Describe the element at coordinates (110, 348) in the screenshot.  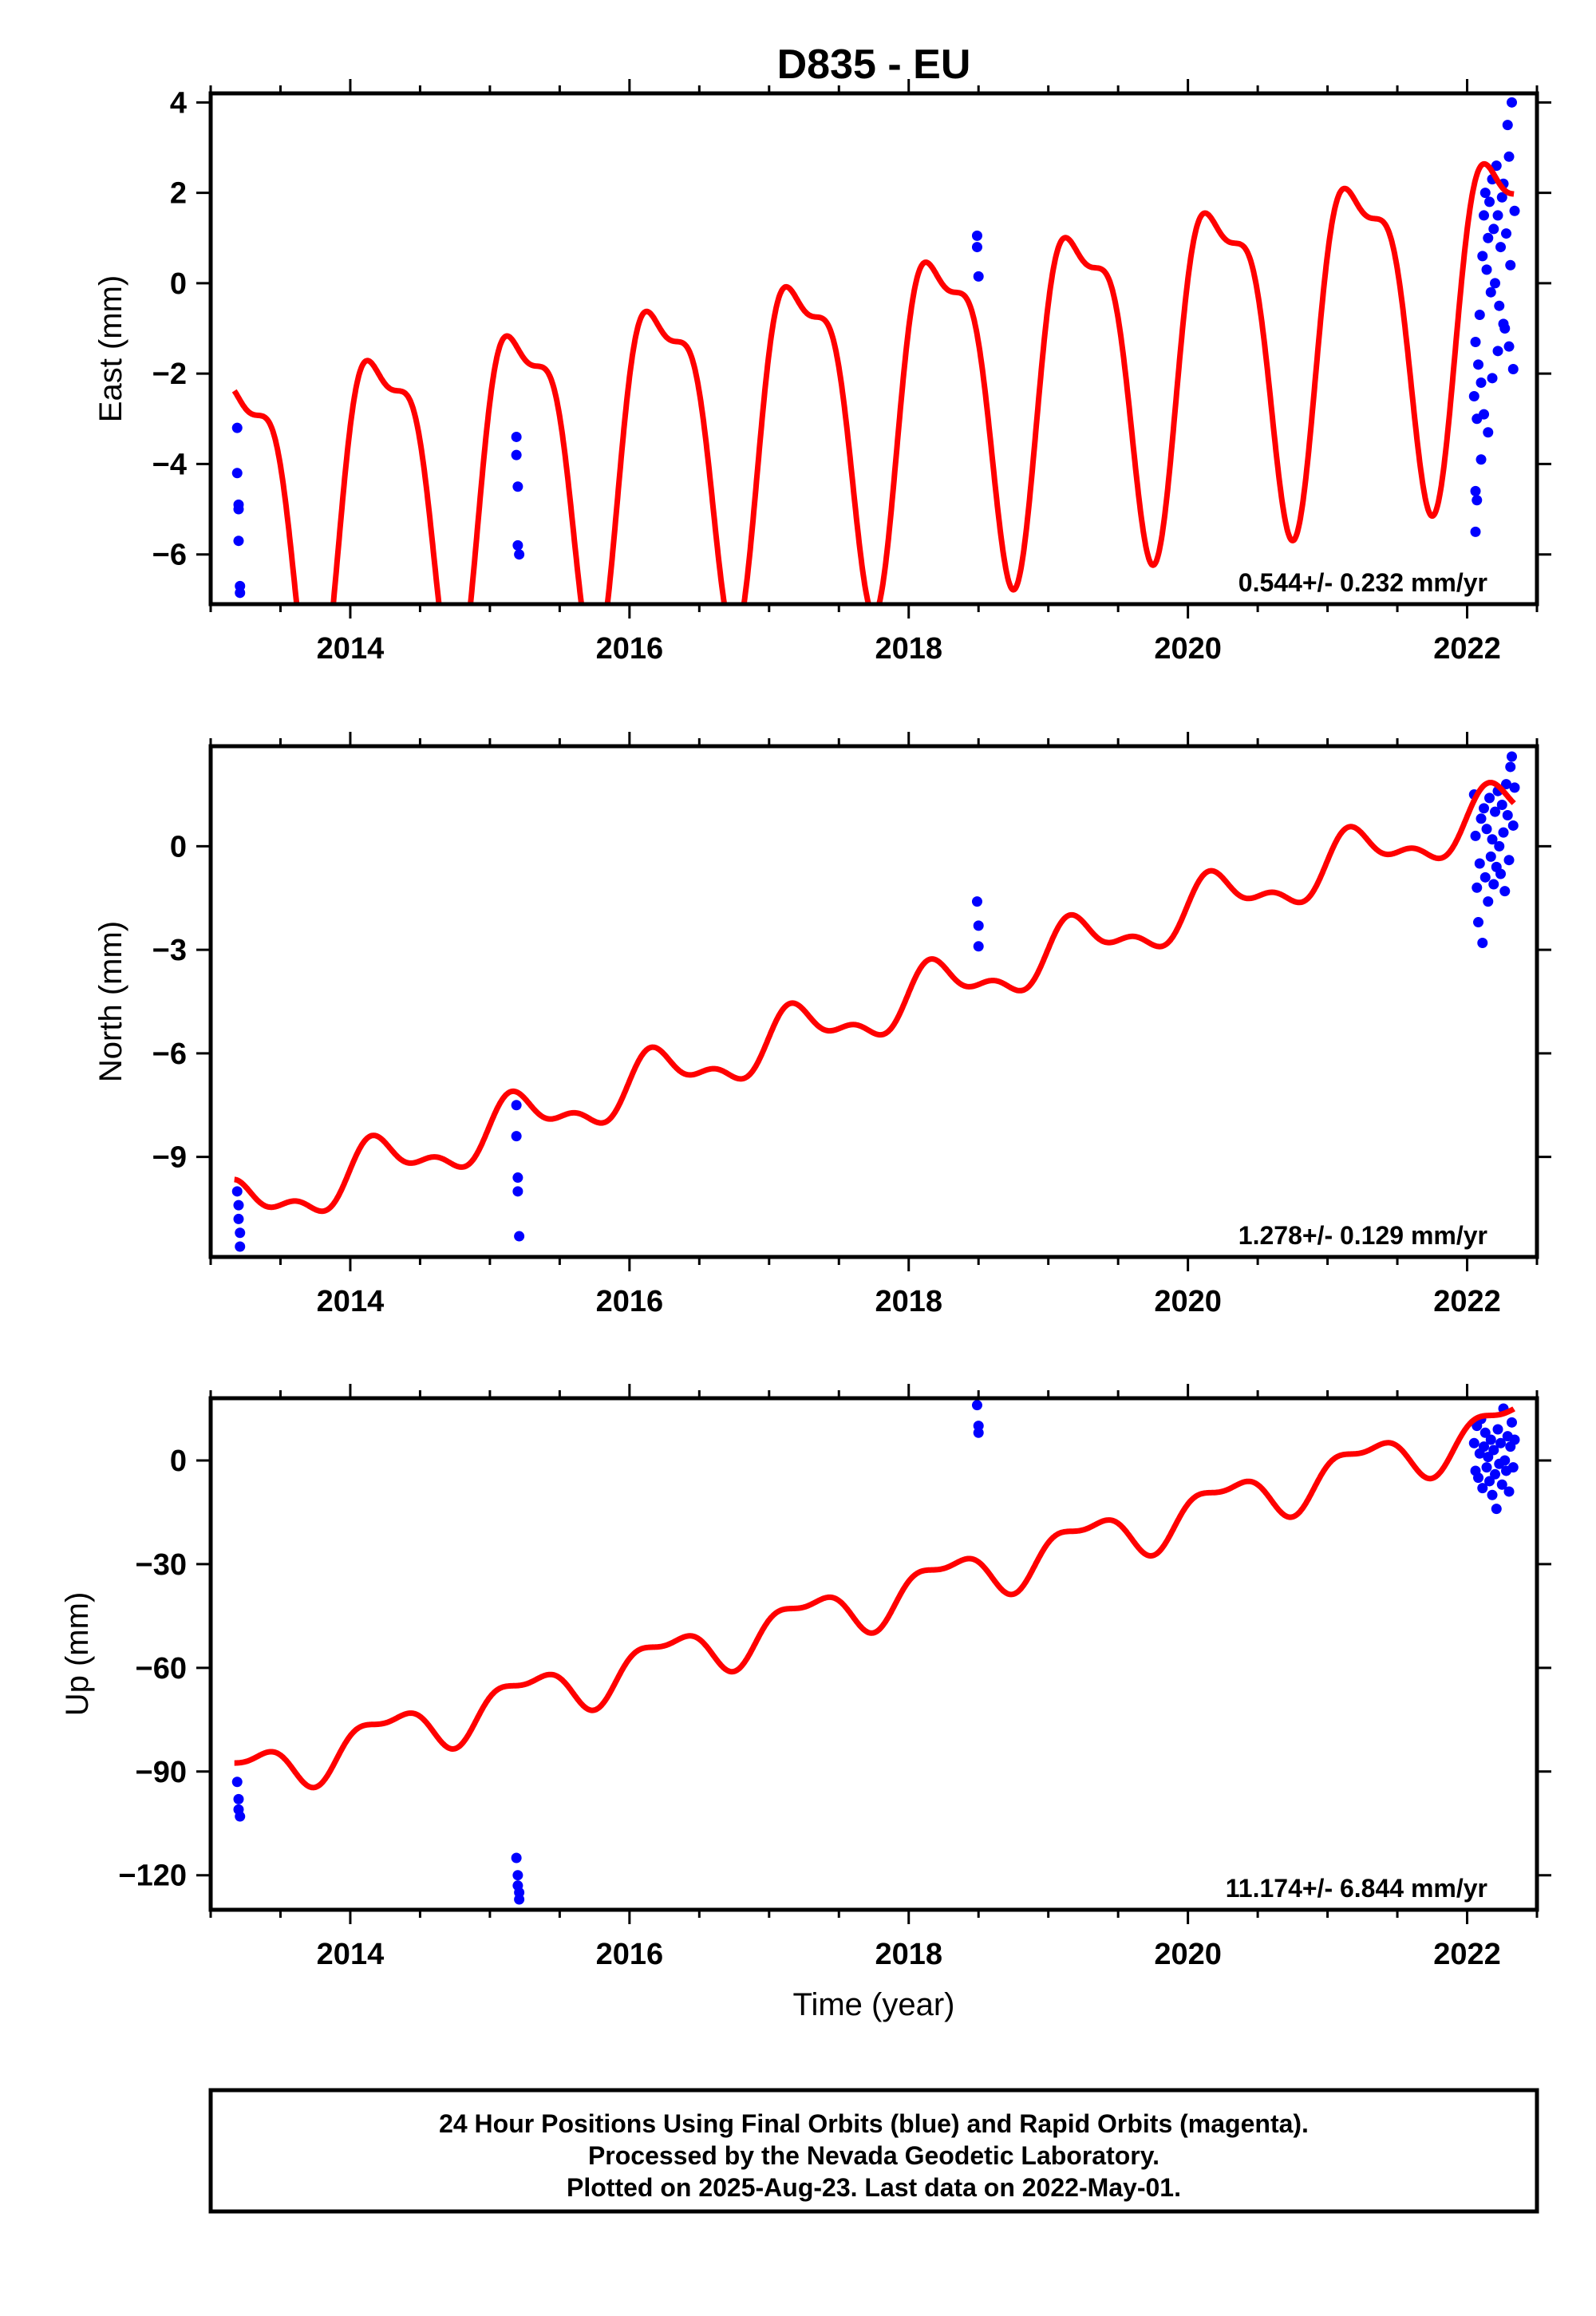
I see `y-axis-label: East (mm)` at that location.